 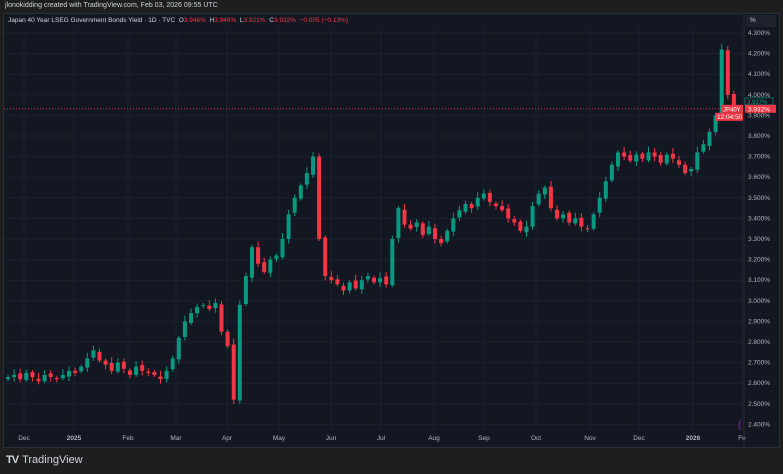 I want to click on x-tick-label: Oct, so click(x=536, y=438).